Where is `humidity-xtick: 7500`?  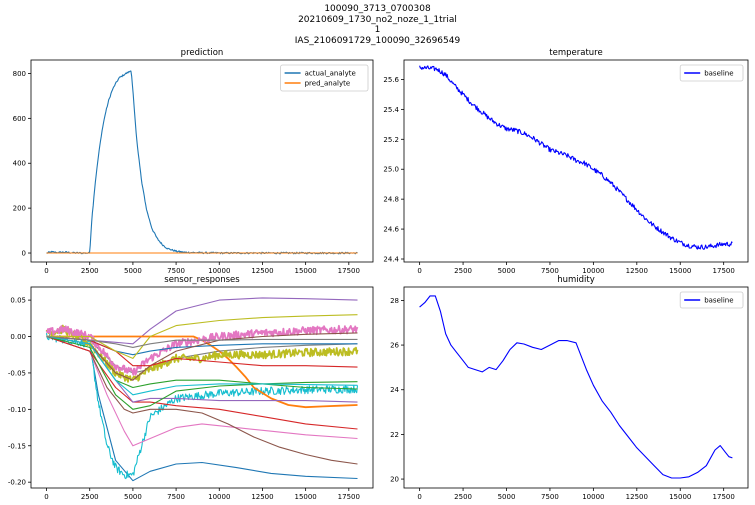
humidity-xtick: 7500 is located at coordinates (550, 494).